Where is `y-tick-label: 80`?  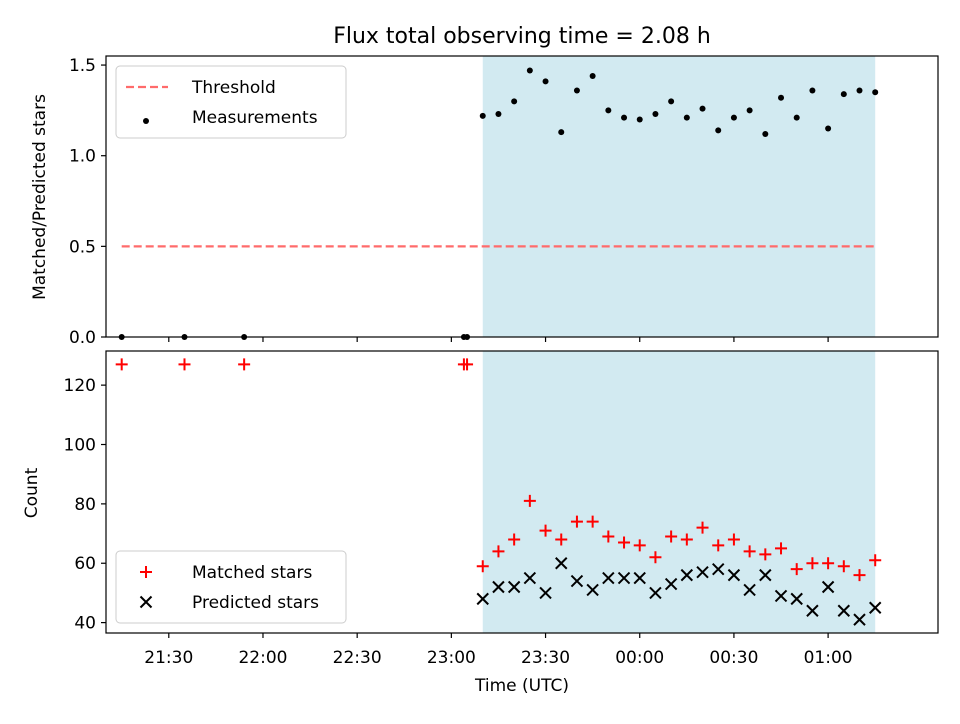 y-tick-label: 80 is located at coordinates (85, 505).